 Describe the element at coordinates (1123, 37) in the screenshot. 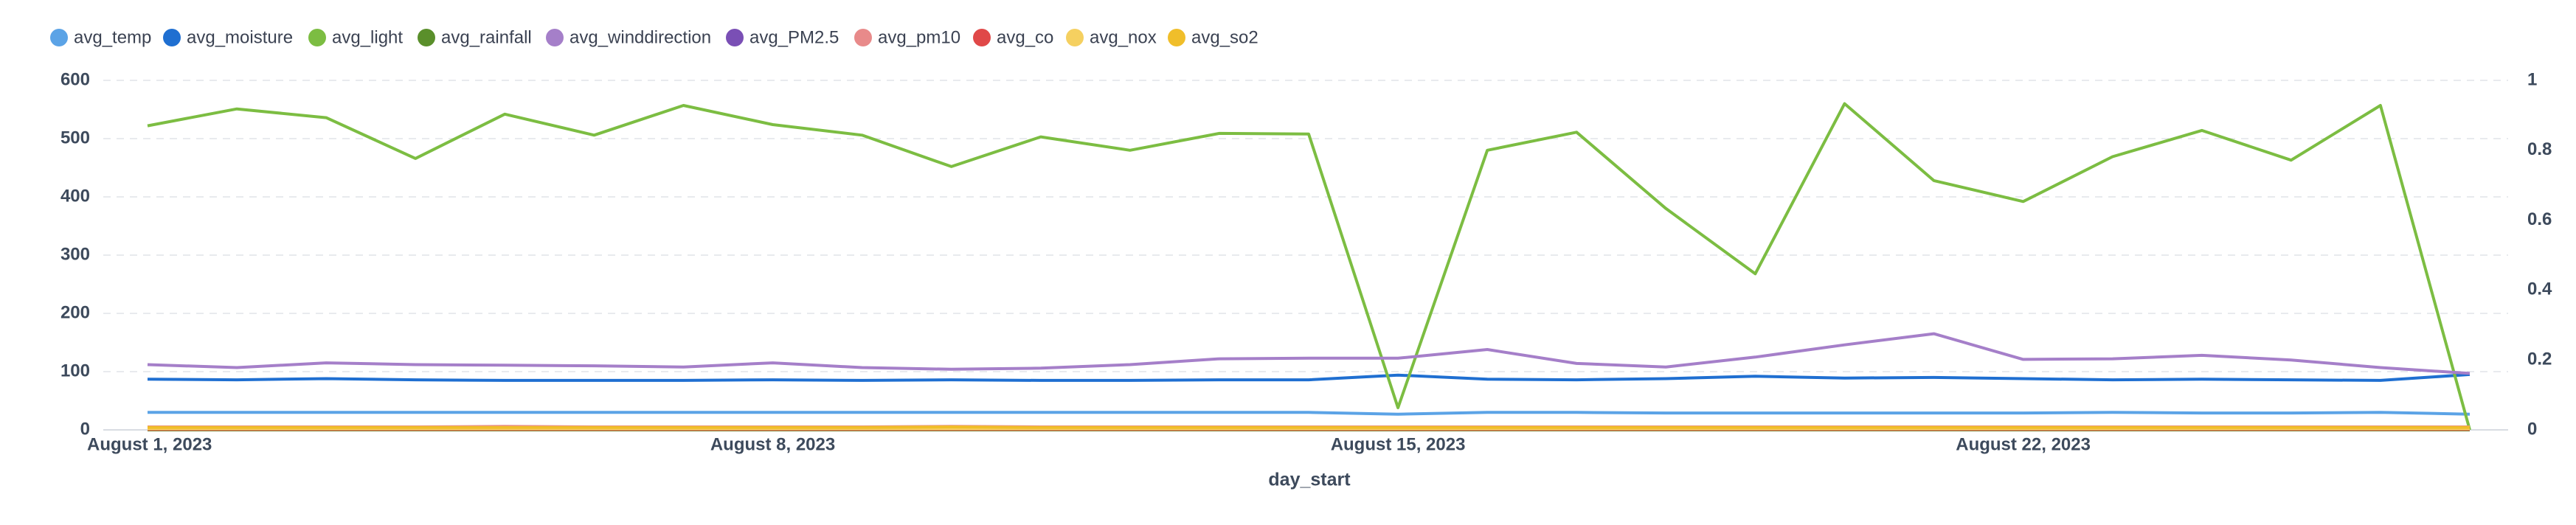

I see `legend-label: avg_nox` at that location.